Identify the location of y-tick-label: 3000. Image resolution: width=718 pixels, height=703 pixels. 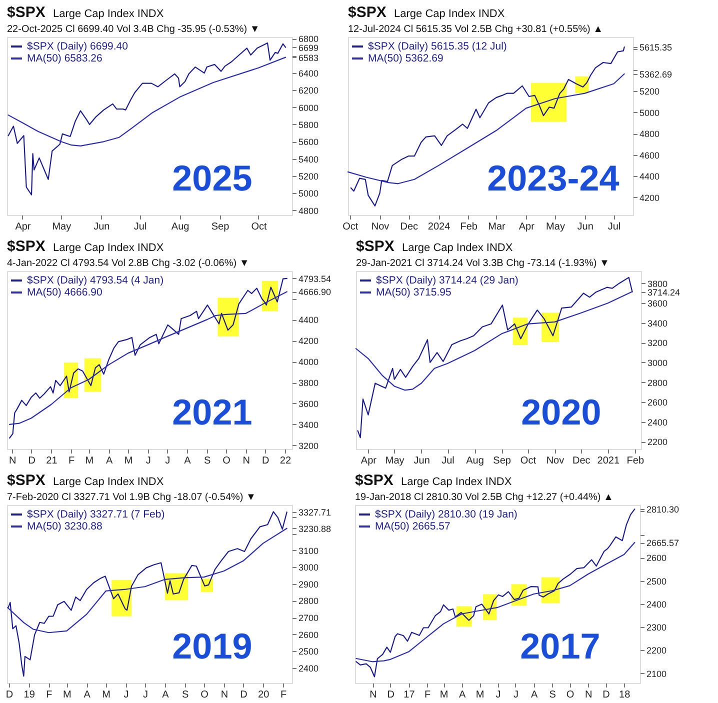
(658, 363).